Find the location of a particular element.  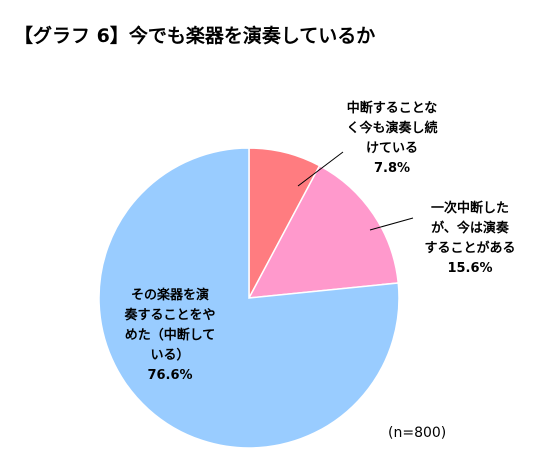

slice-label-line: いる） is located at coordinates (169, 355).